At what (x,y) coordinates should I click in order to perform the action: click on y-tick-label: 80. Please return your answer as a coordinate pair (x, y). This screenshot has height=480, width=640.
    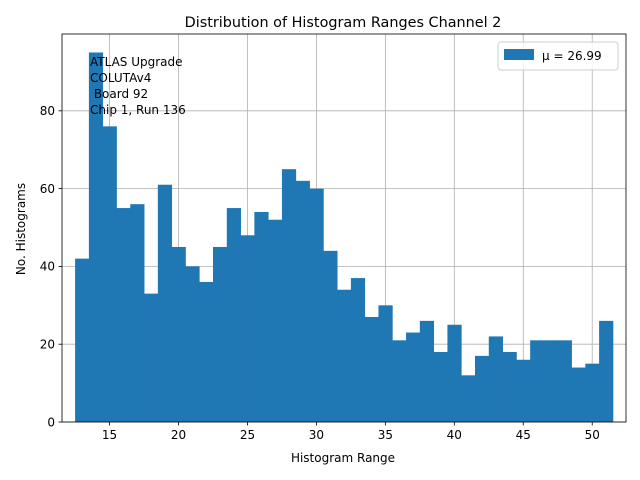
    Looking at the image, I should click on (47, 111).